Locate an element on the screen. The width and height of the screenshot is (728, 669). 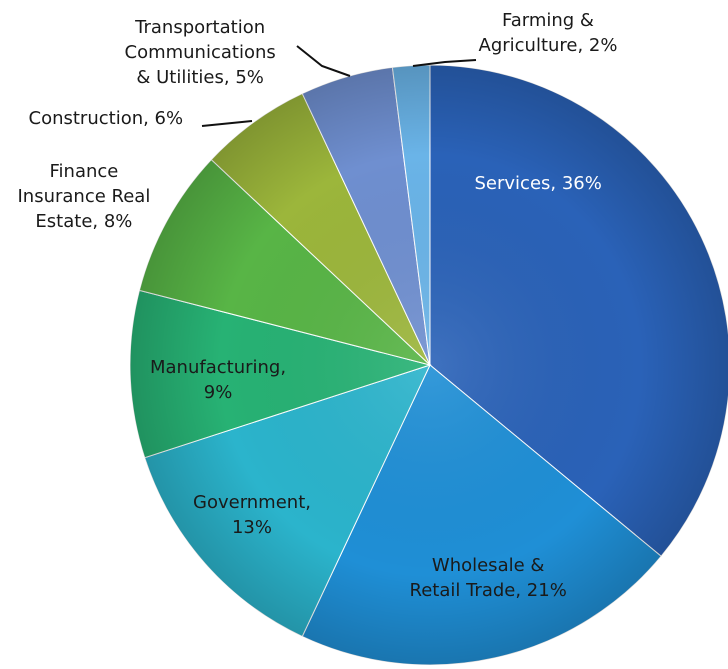
slice-label-line: Insurance Real is located at coordinates (84, 196).